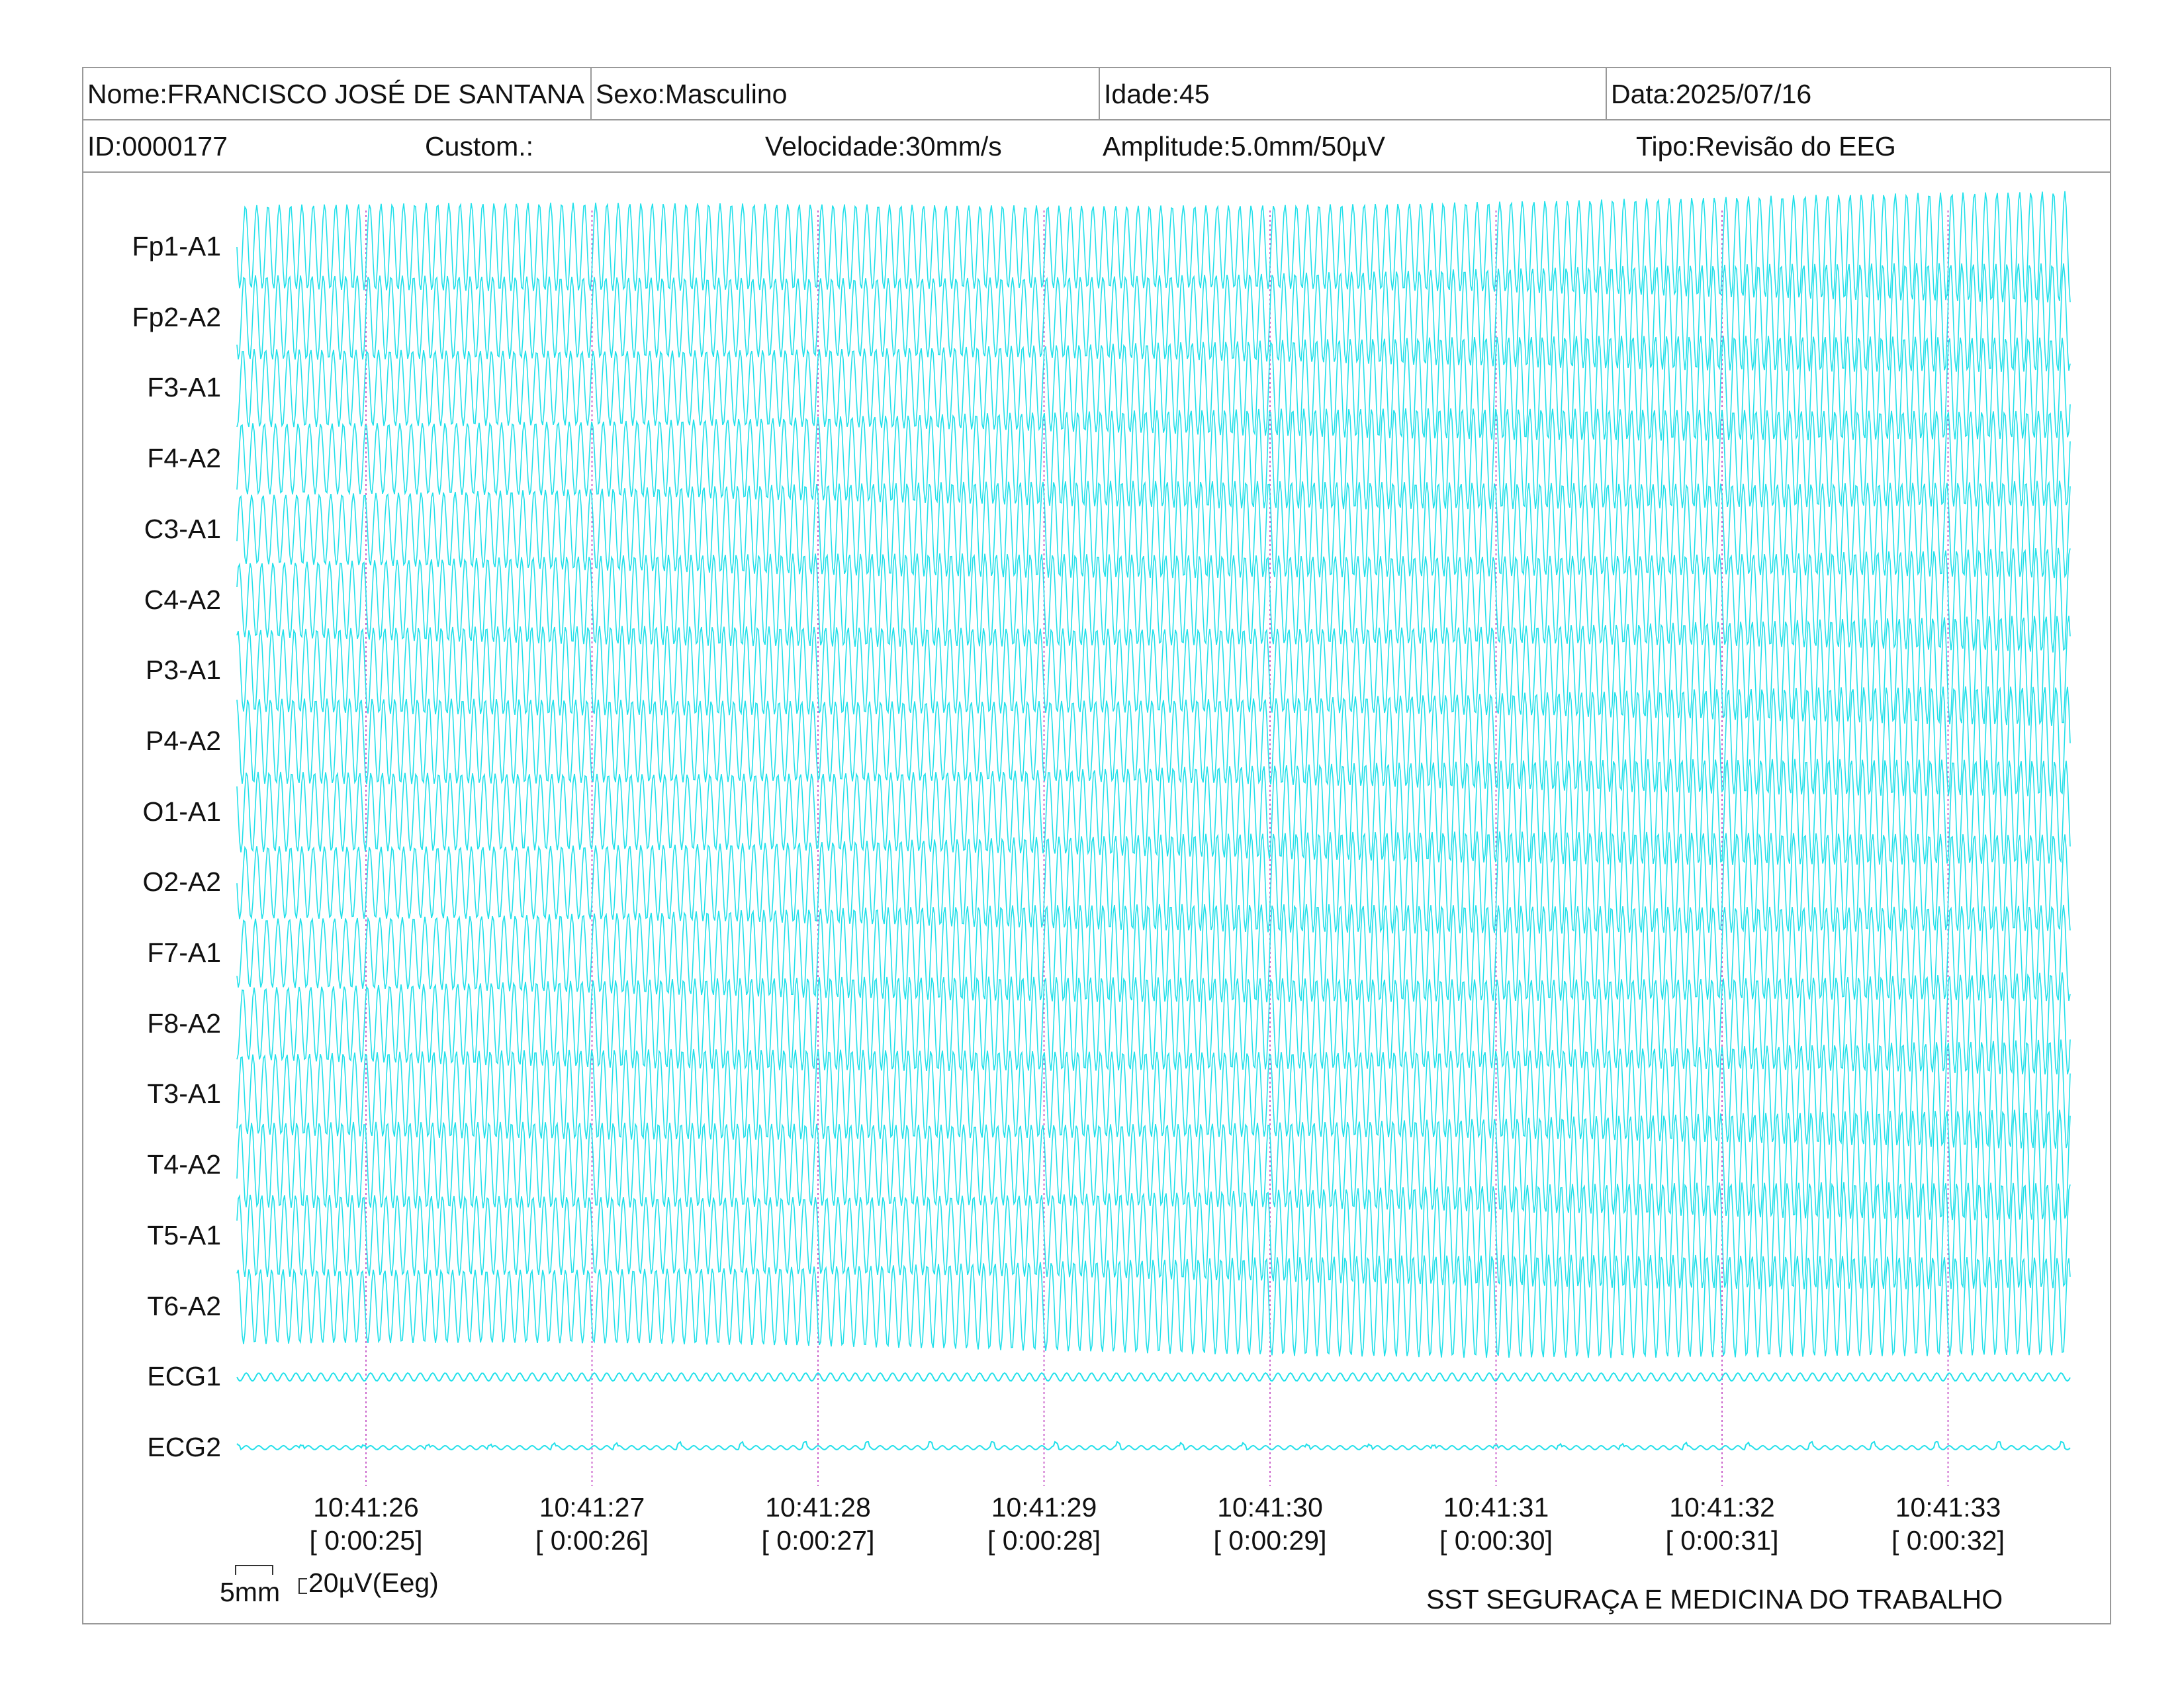  I want to click on time-clock-label: 10:41:30, so click(1270, 1507).